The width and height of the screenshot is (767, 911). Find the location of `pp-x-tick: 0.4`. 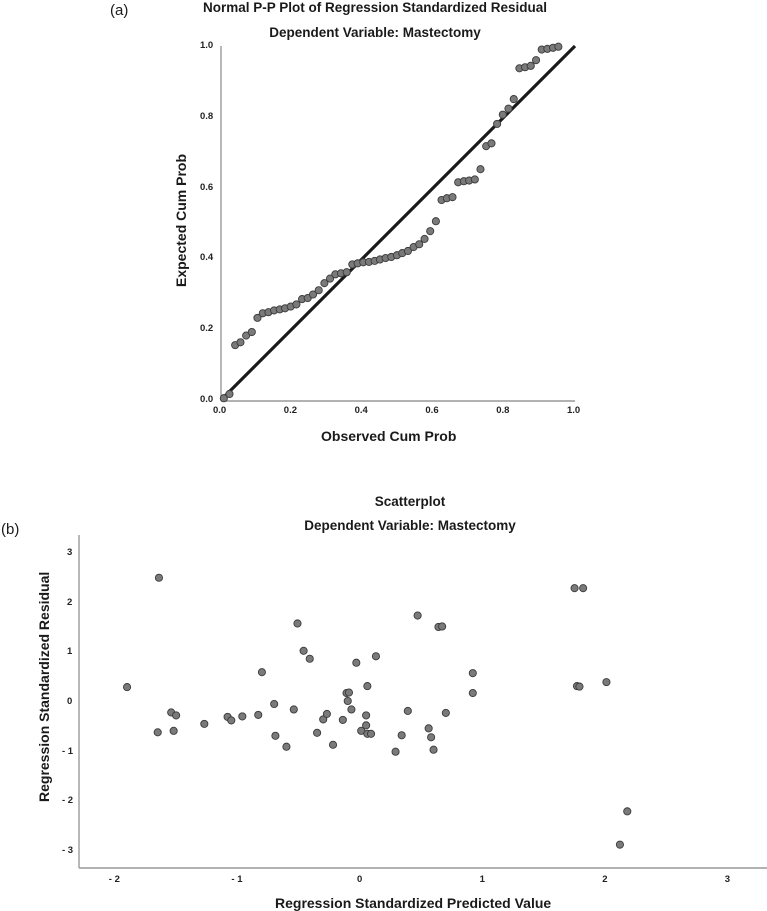

pp-x-tick: 0.4 is located at coordinates (361, 410).